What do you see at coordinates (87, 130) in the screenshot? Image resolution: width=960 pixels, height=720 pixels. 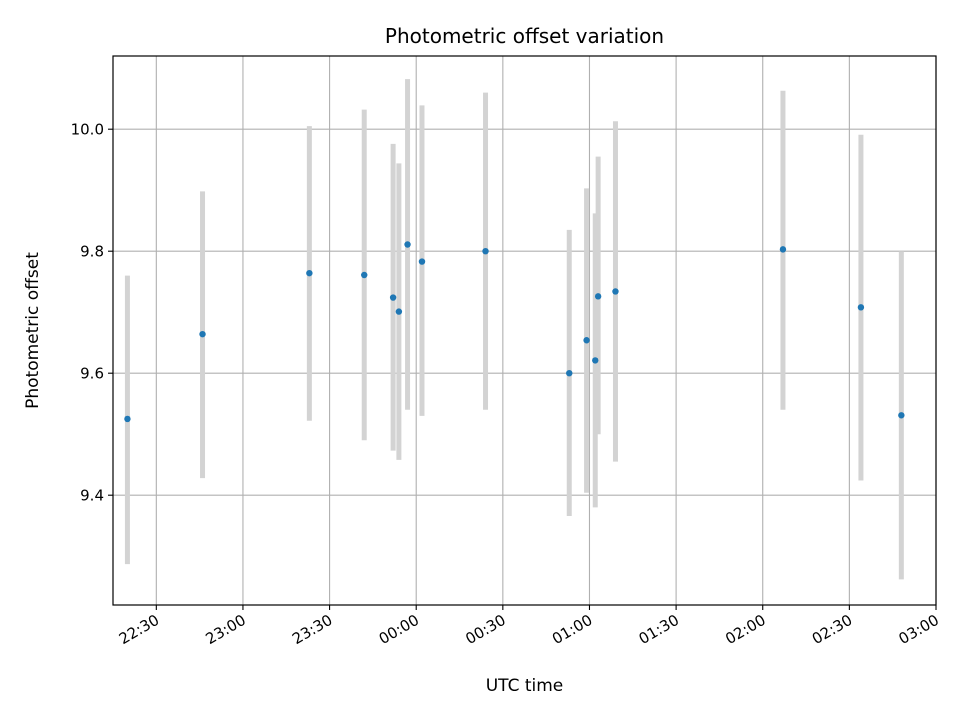 I see `y-tick-label: 10.0` at bounding box center [87, 130].